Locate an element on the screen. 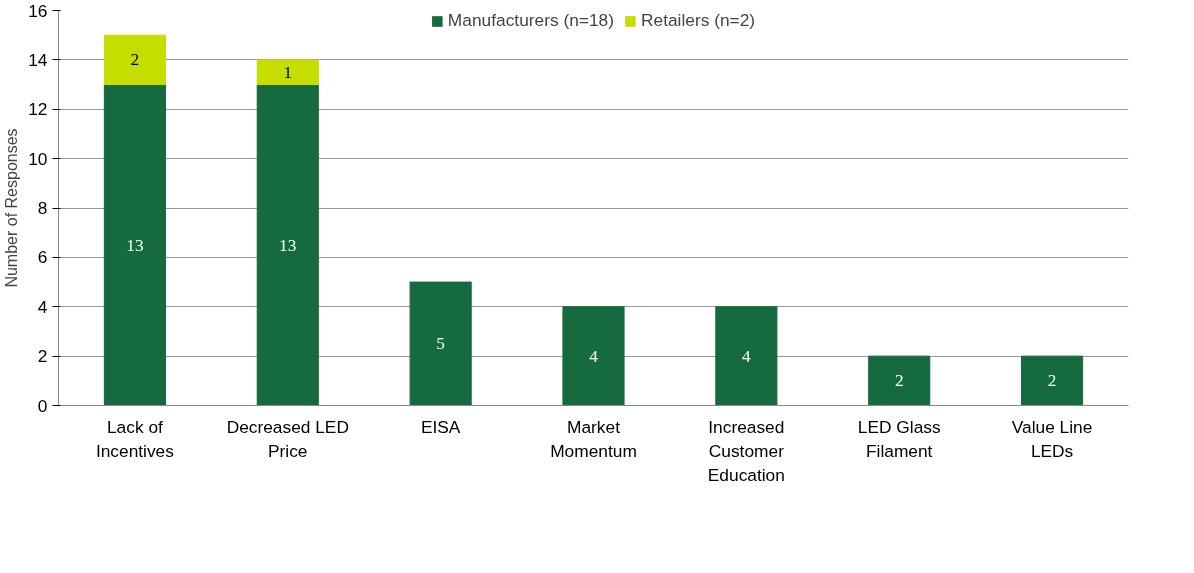 This screenshot has width=1194, height=573. y-tick-label: 14 is located at coordinates (38, 59).